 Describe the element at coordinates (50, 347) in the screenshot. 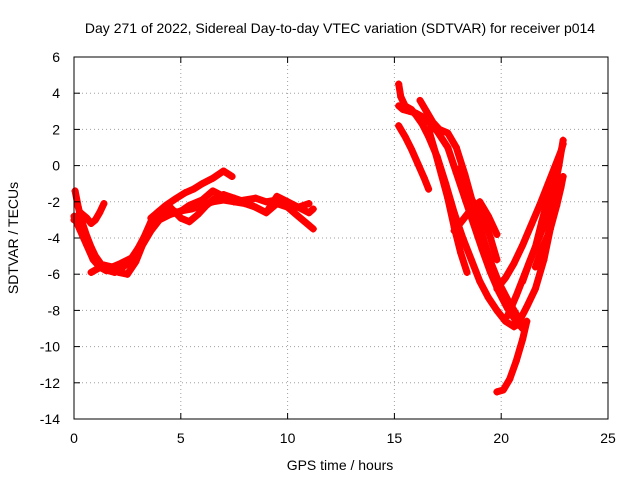

I see `y-tick-label: -10` at that location.